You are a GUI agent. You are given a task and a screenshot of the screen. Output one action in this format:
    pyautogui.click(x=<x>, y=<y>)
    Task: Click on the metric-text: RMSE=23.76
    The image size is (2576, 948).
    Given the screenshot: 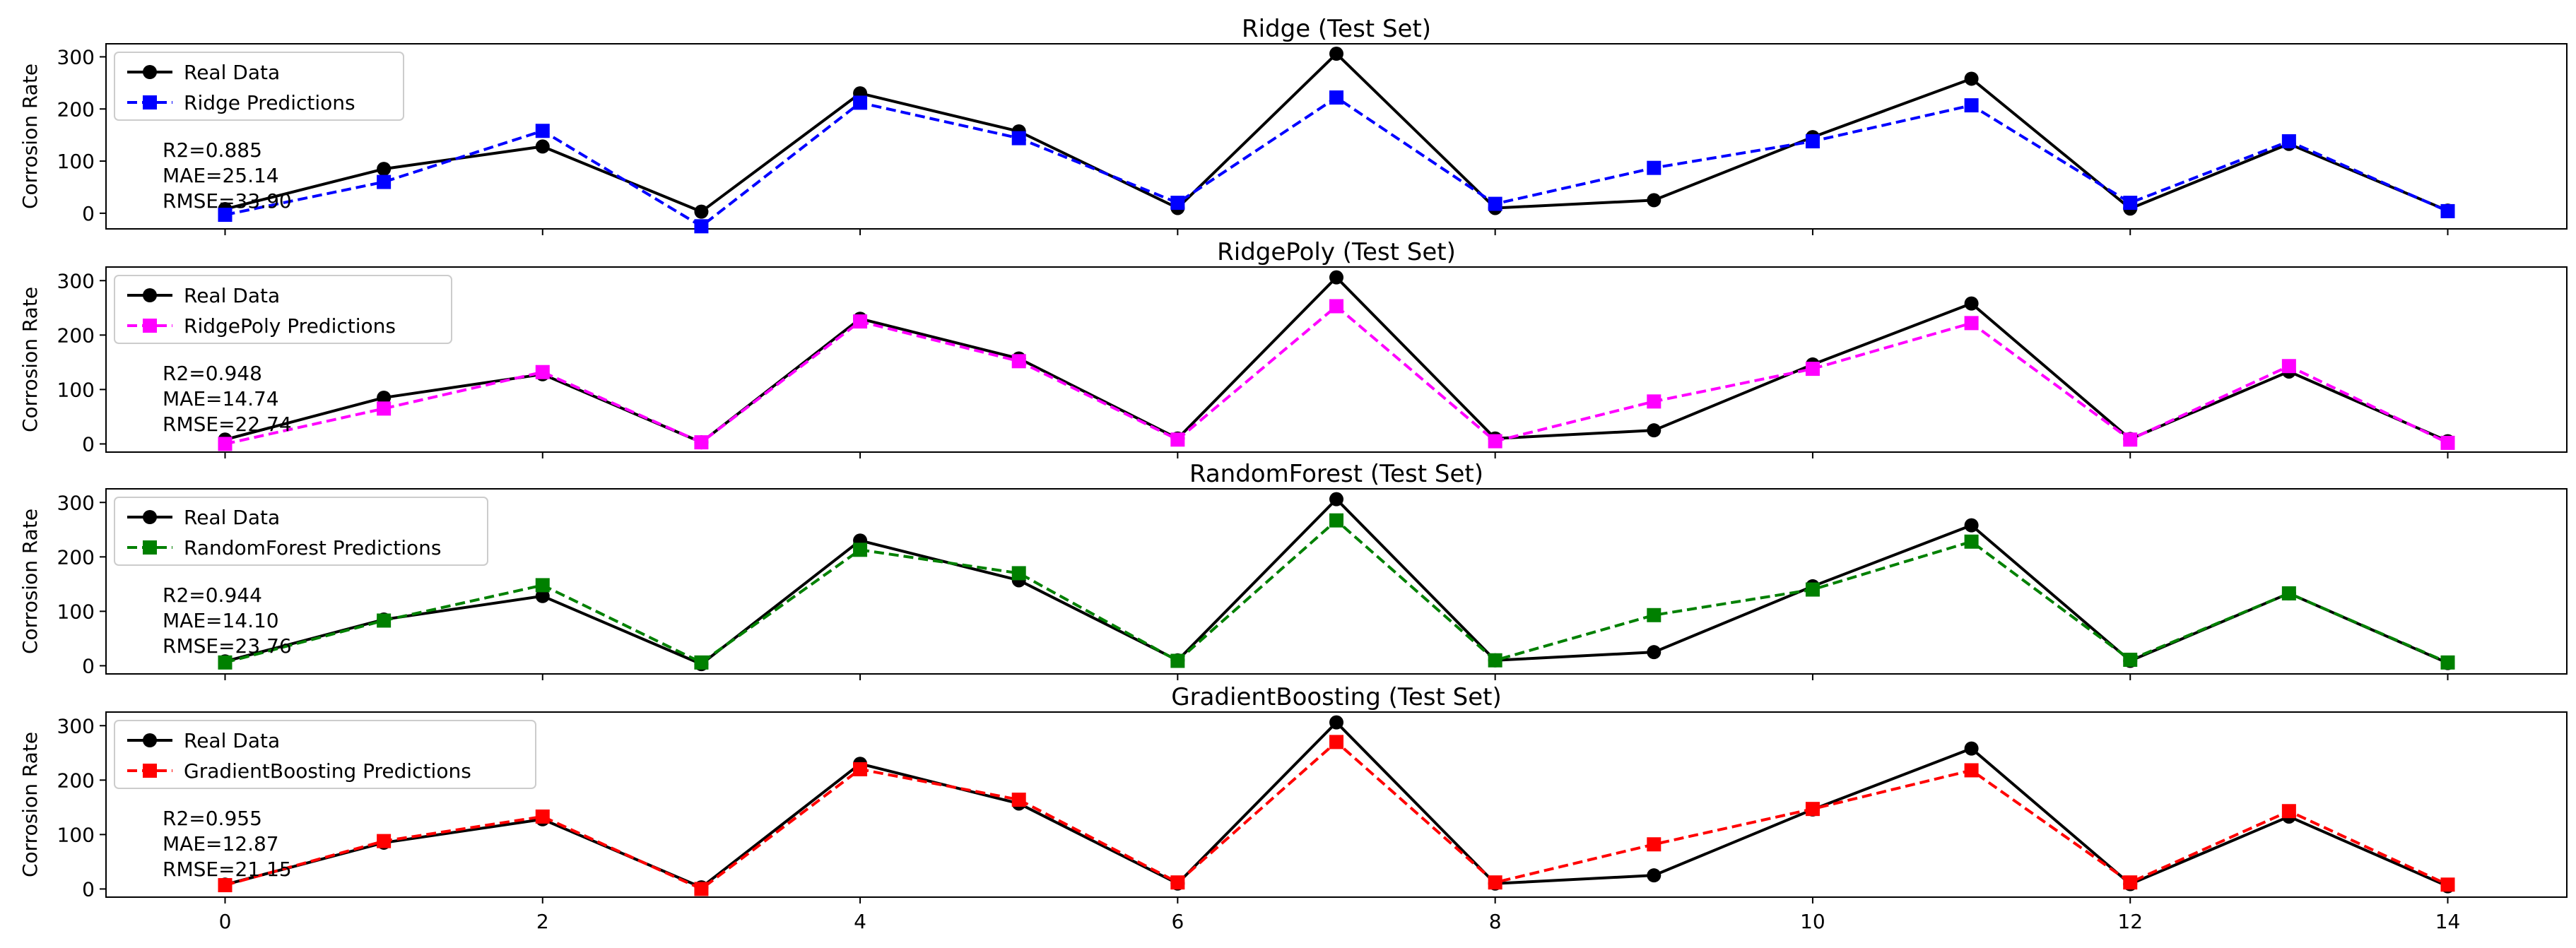 What is the action you would take?
    pyautogui.click(x=227, y=646)
    